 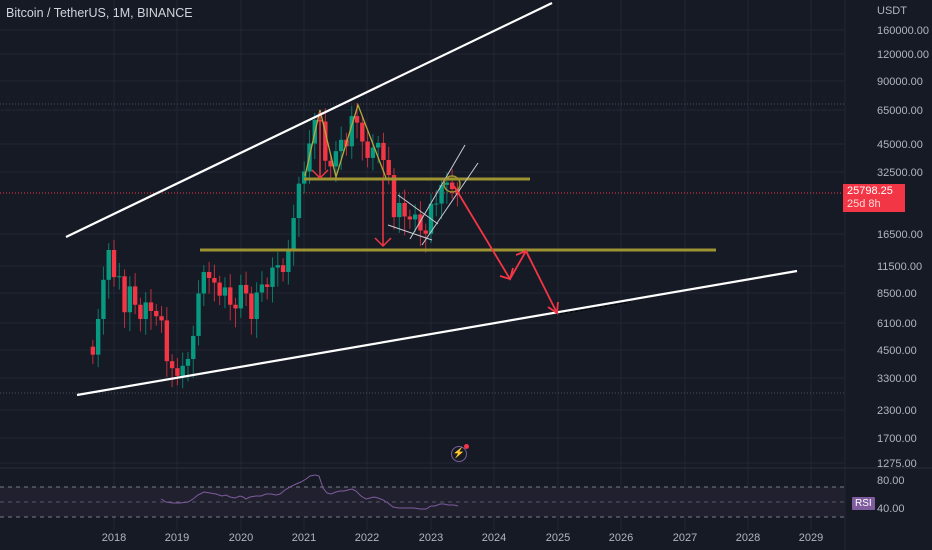 What do you see at coordinates (892, 11) in the screenshot?
I see `currency-label: USDT` at bounding box center [892, 11].